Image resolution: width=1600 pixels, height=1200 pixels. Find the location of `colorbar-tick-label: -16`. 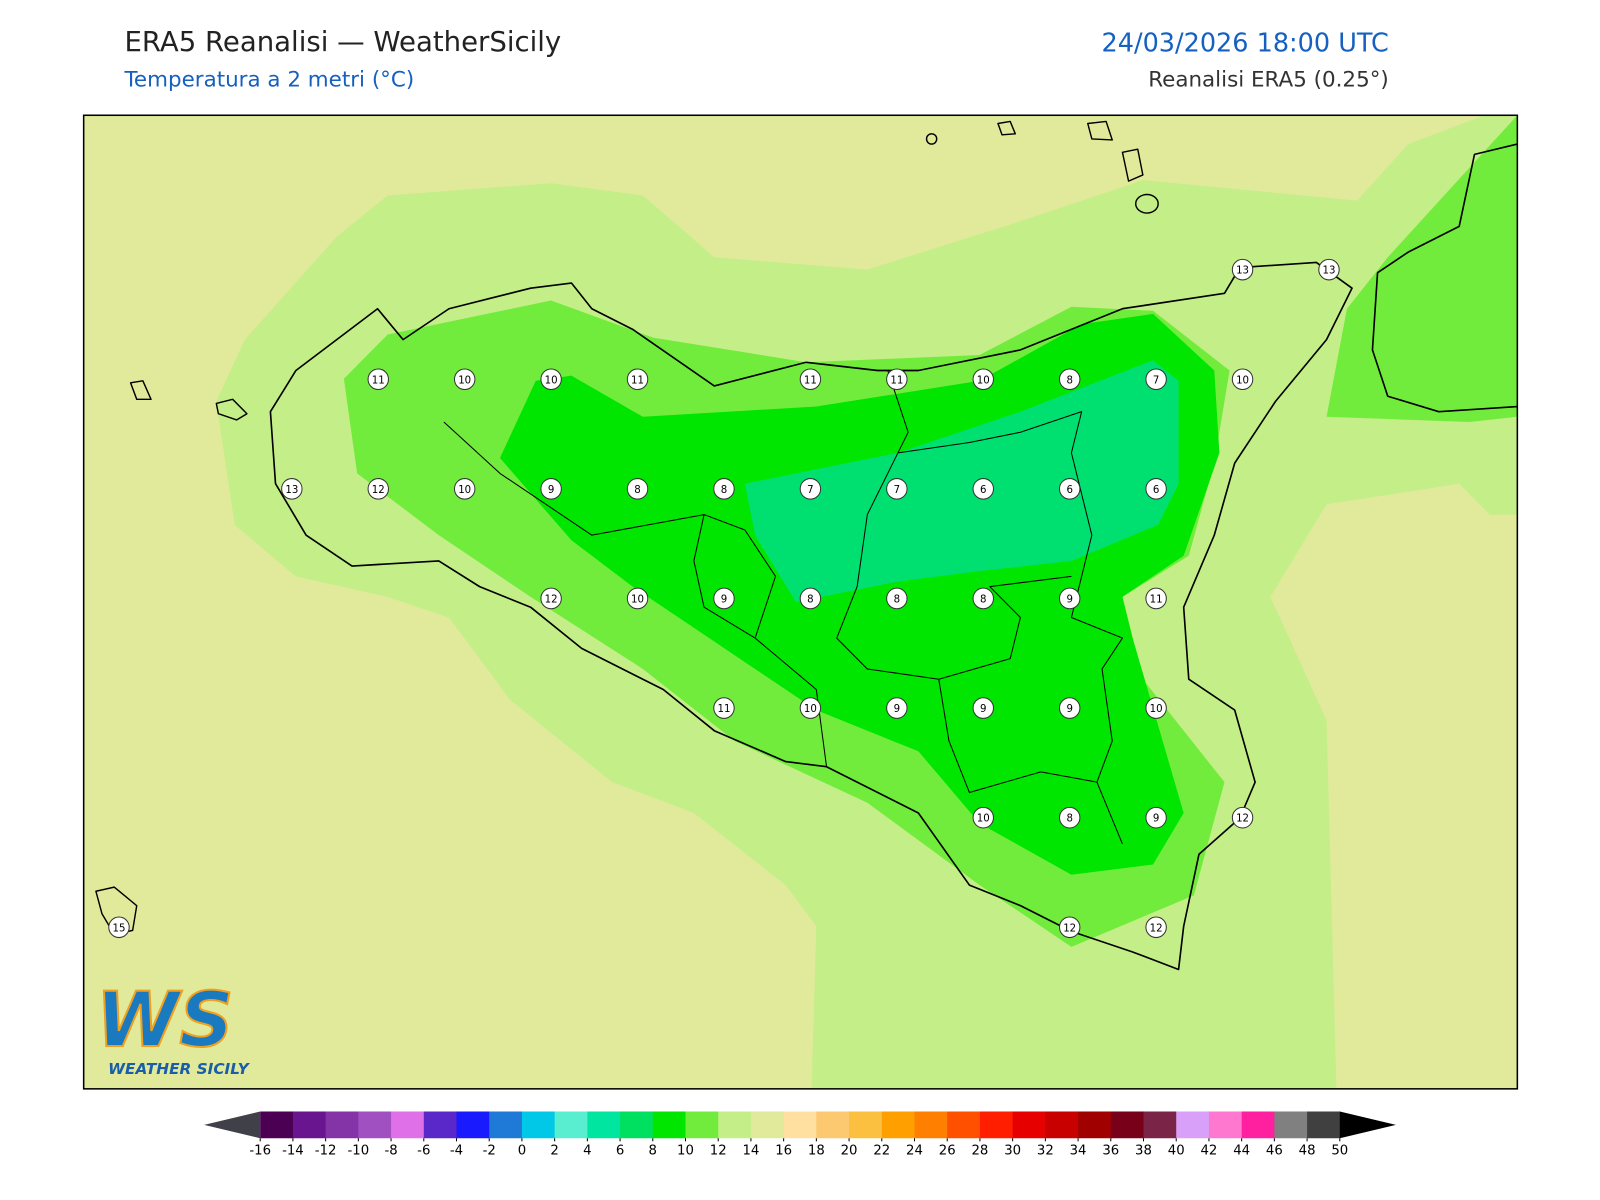

colorbar-tick-label: -16 is located at coordinates (260, 1151).